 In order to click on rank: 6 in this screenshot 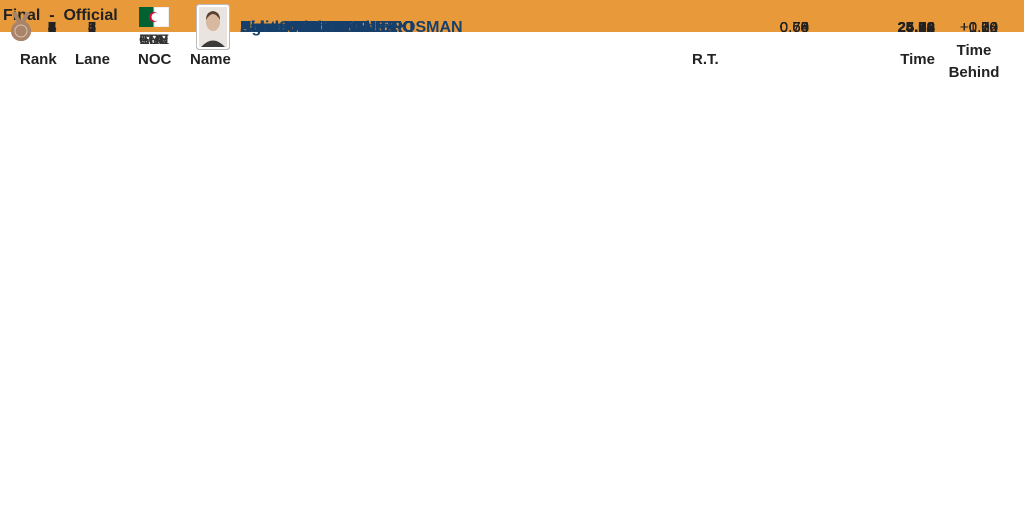, I will do `click(52, 27)`.